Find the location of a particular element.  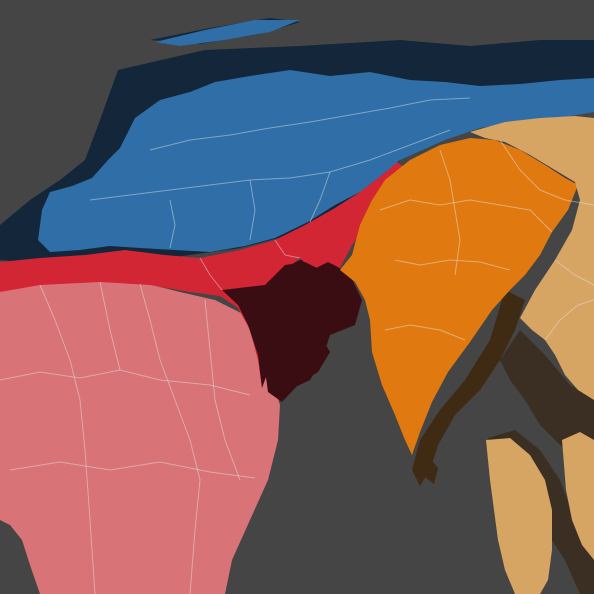

region-blue-north is located at coordinates (227, 33).